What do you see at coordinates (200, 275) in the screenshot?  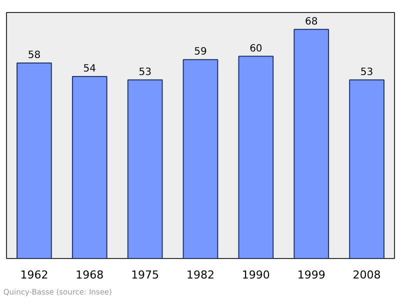 I see `x-tick-label: 1982` at bounding box center [200, 275].